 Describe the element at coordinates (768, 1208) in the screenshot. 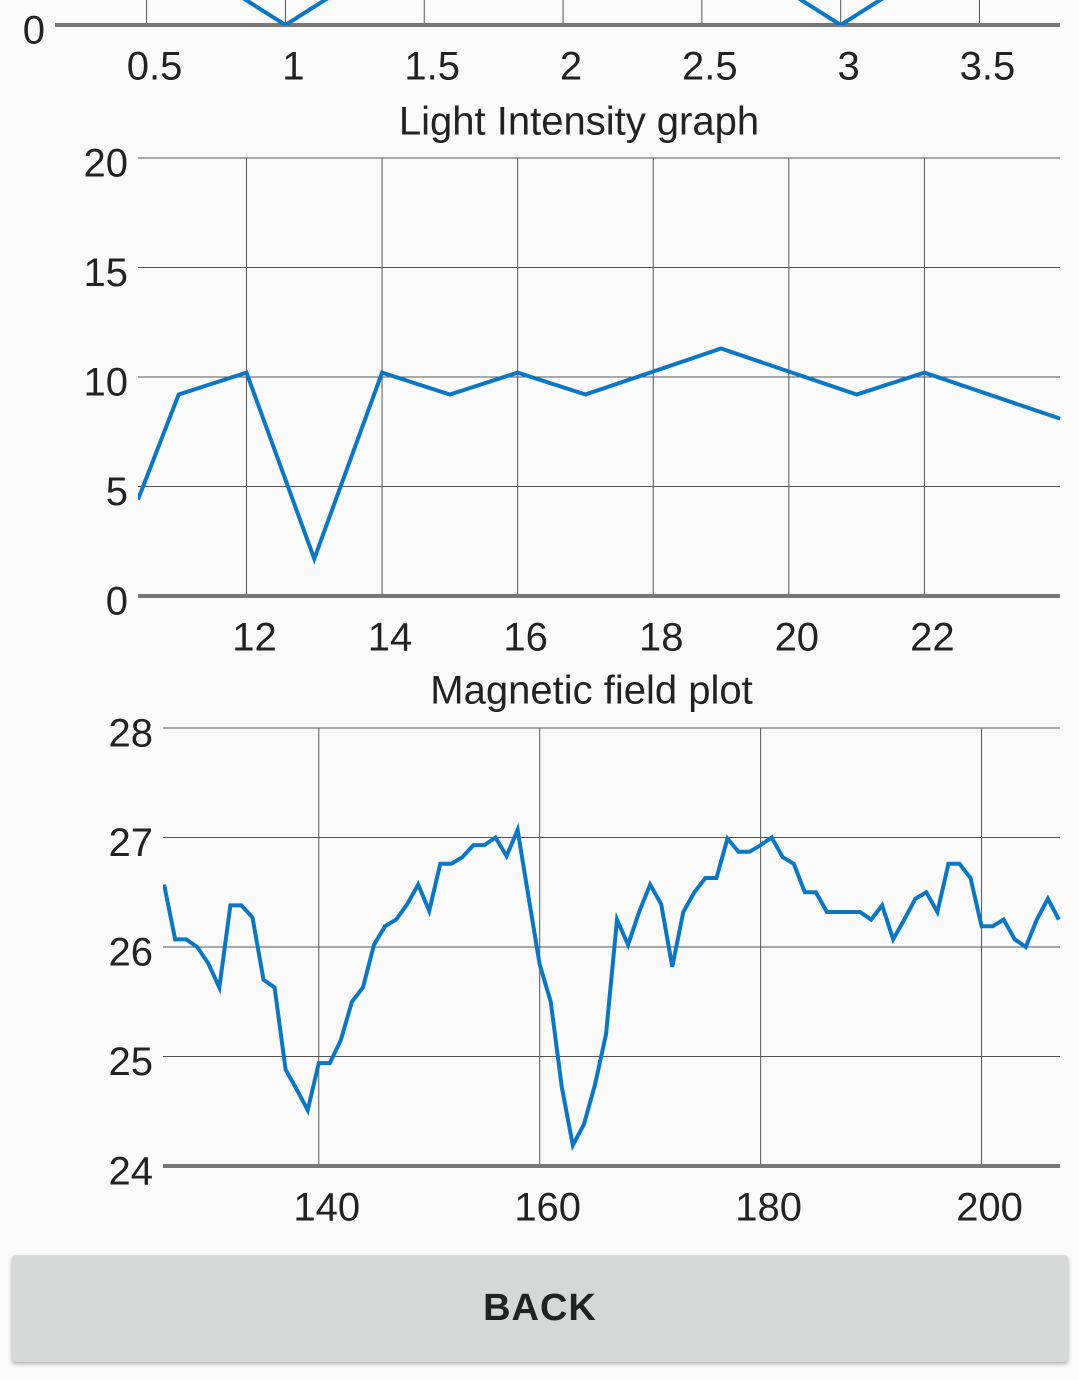

I see `x-tick-label: 180` at that location.